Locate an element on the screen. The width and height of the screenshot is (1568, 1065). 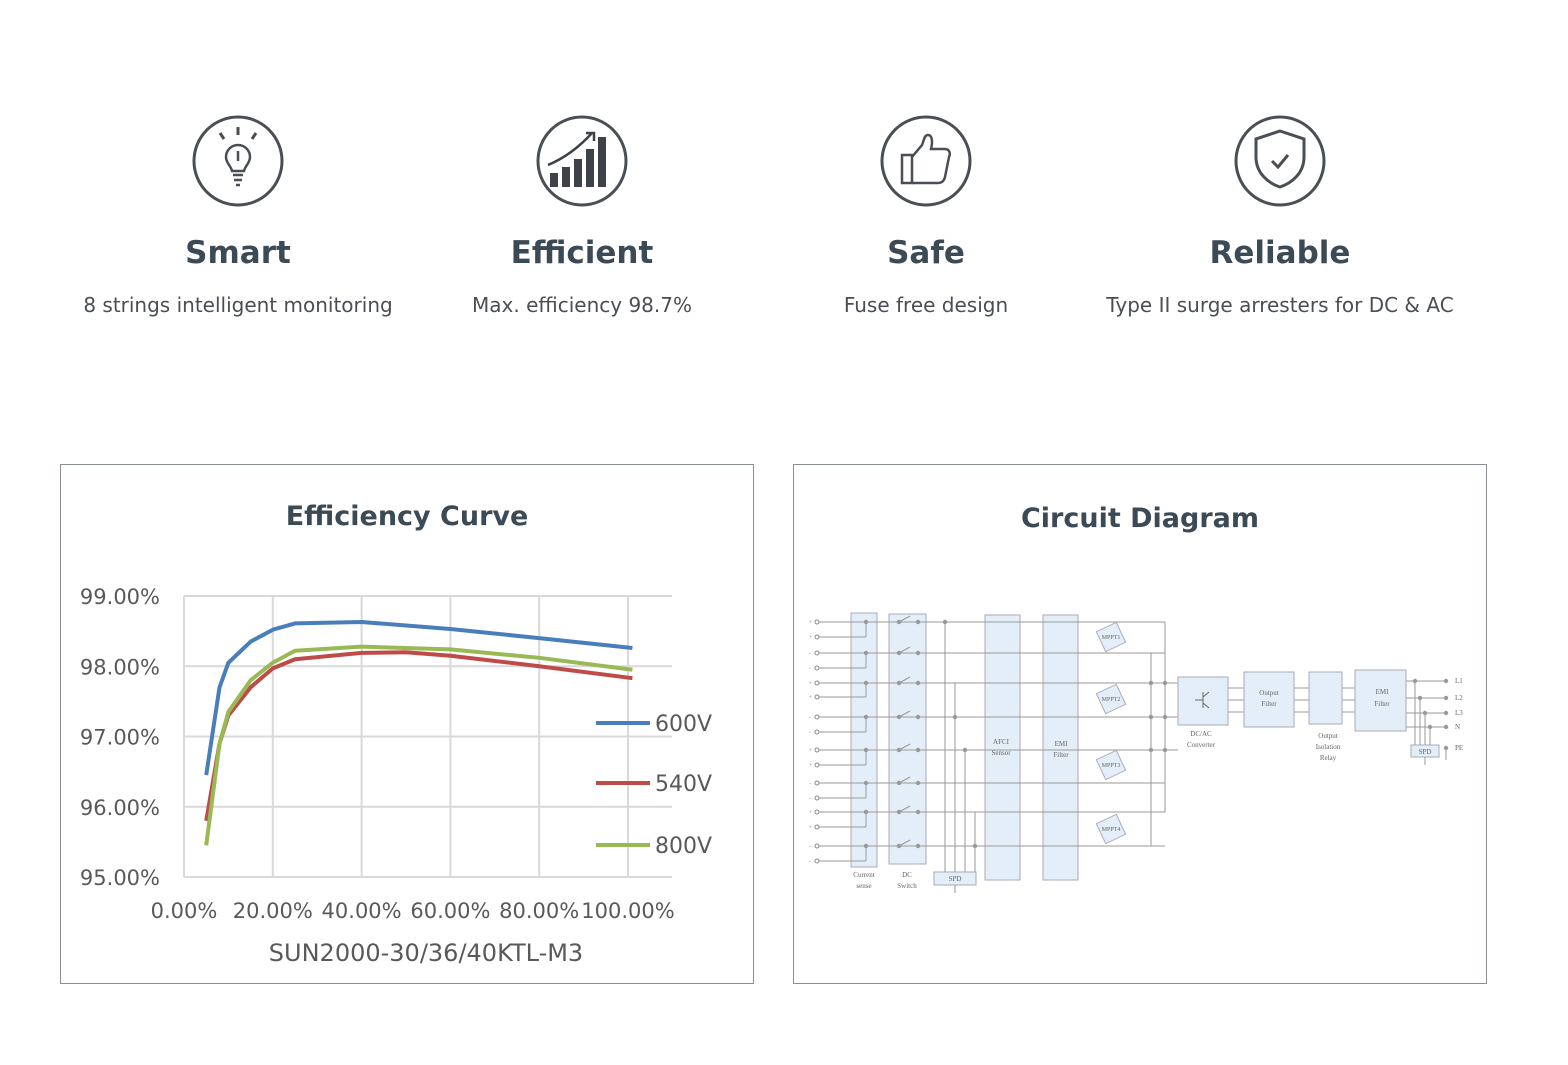
x-tick-label: 60.00% is located at coordinates (450, 911).